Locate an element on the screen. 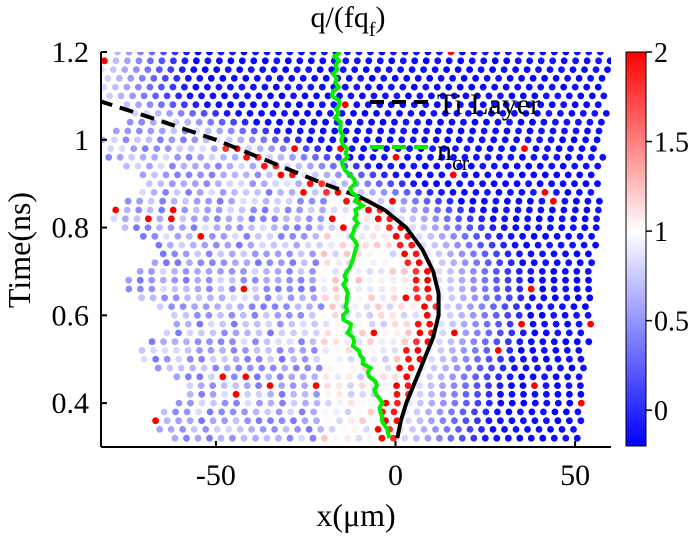 This screenshot has width=700, height=538. colorbar-tick-label: 0.5 is located at coordinates (671, 322).